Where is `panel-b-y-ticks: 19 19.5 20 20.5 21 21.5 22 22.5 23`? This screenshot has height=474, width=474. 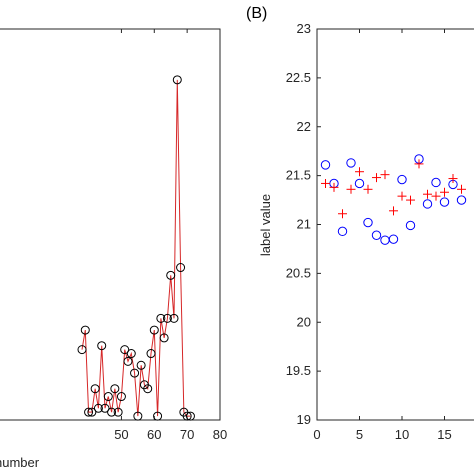
panel-b-y-ticks: 19 19.5 20 20.5 21 21.5 22 22.5 23 is located at coordinates (303, 224).